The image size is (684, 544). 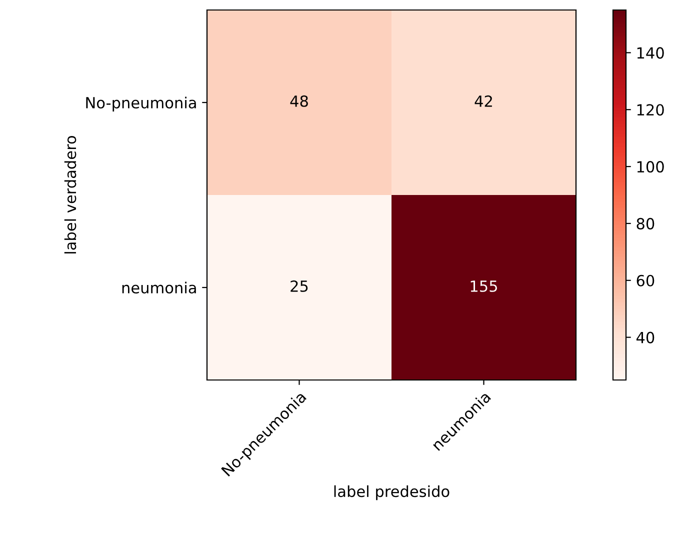 I want to click on data-label: 25, so click(x=299, y=286).